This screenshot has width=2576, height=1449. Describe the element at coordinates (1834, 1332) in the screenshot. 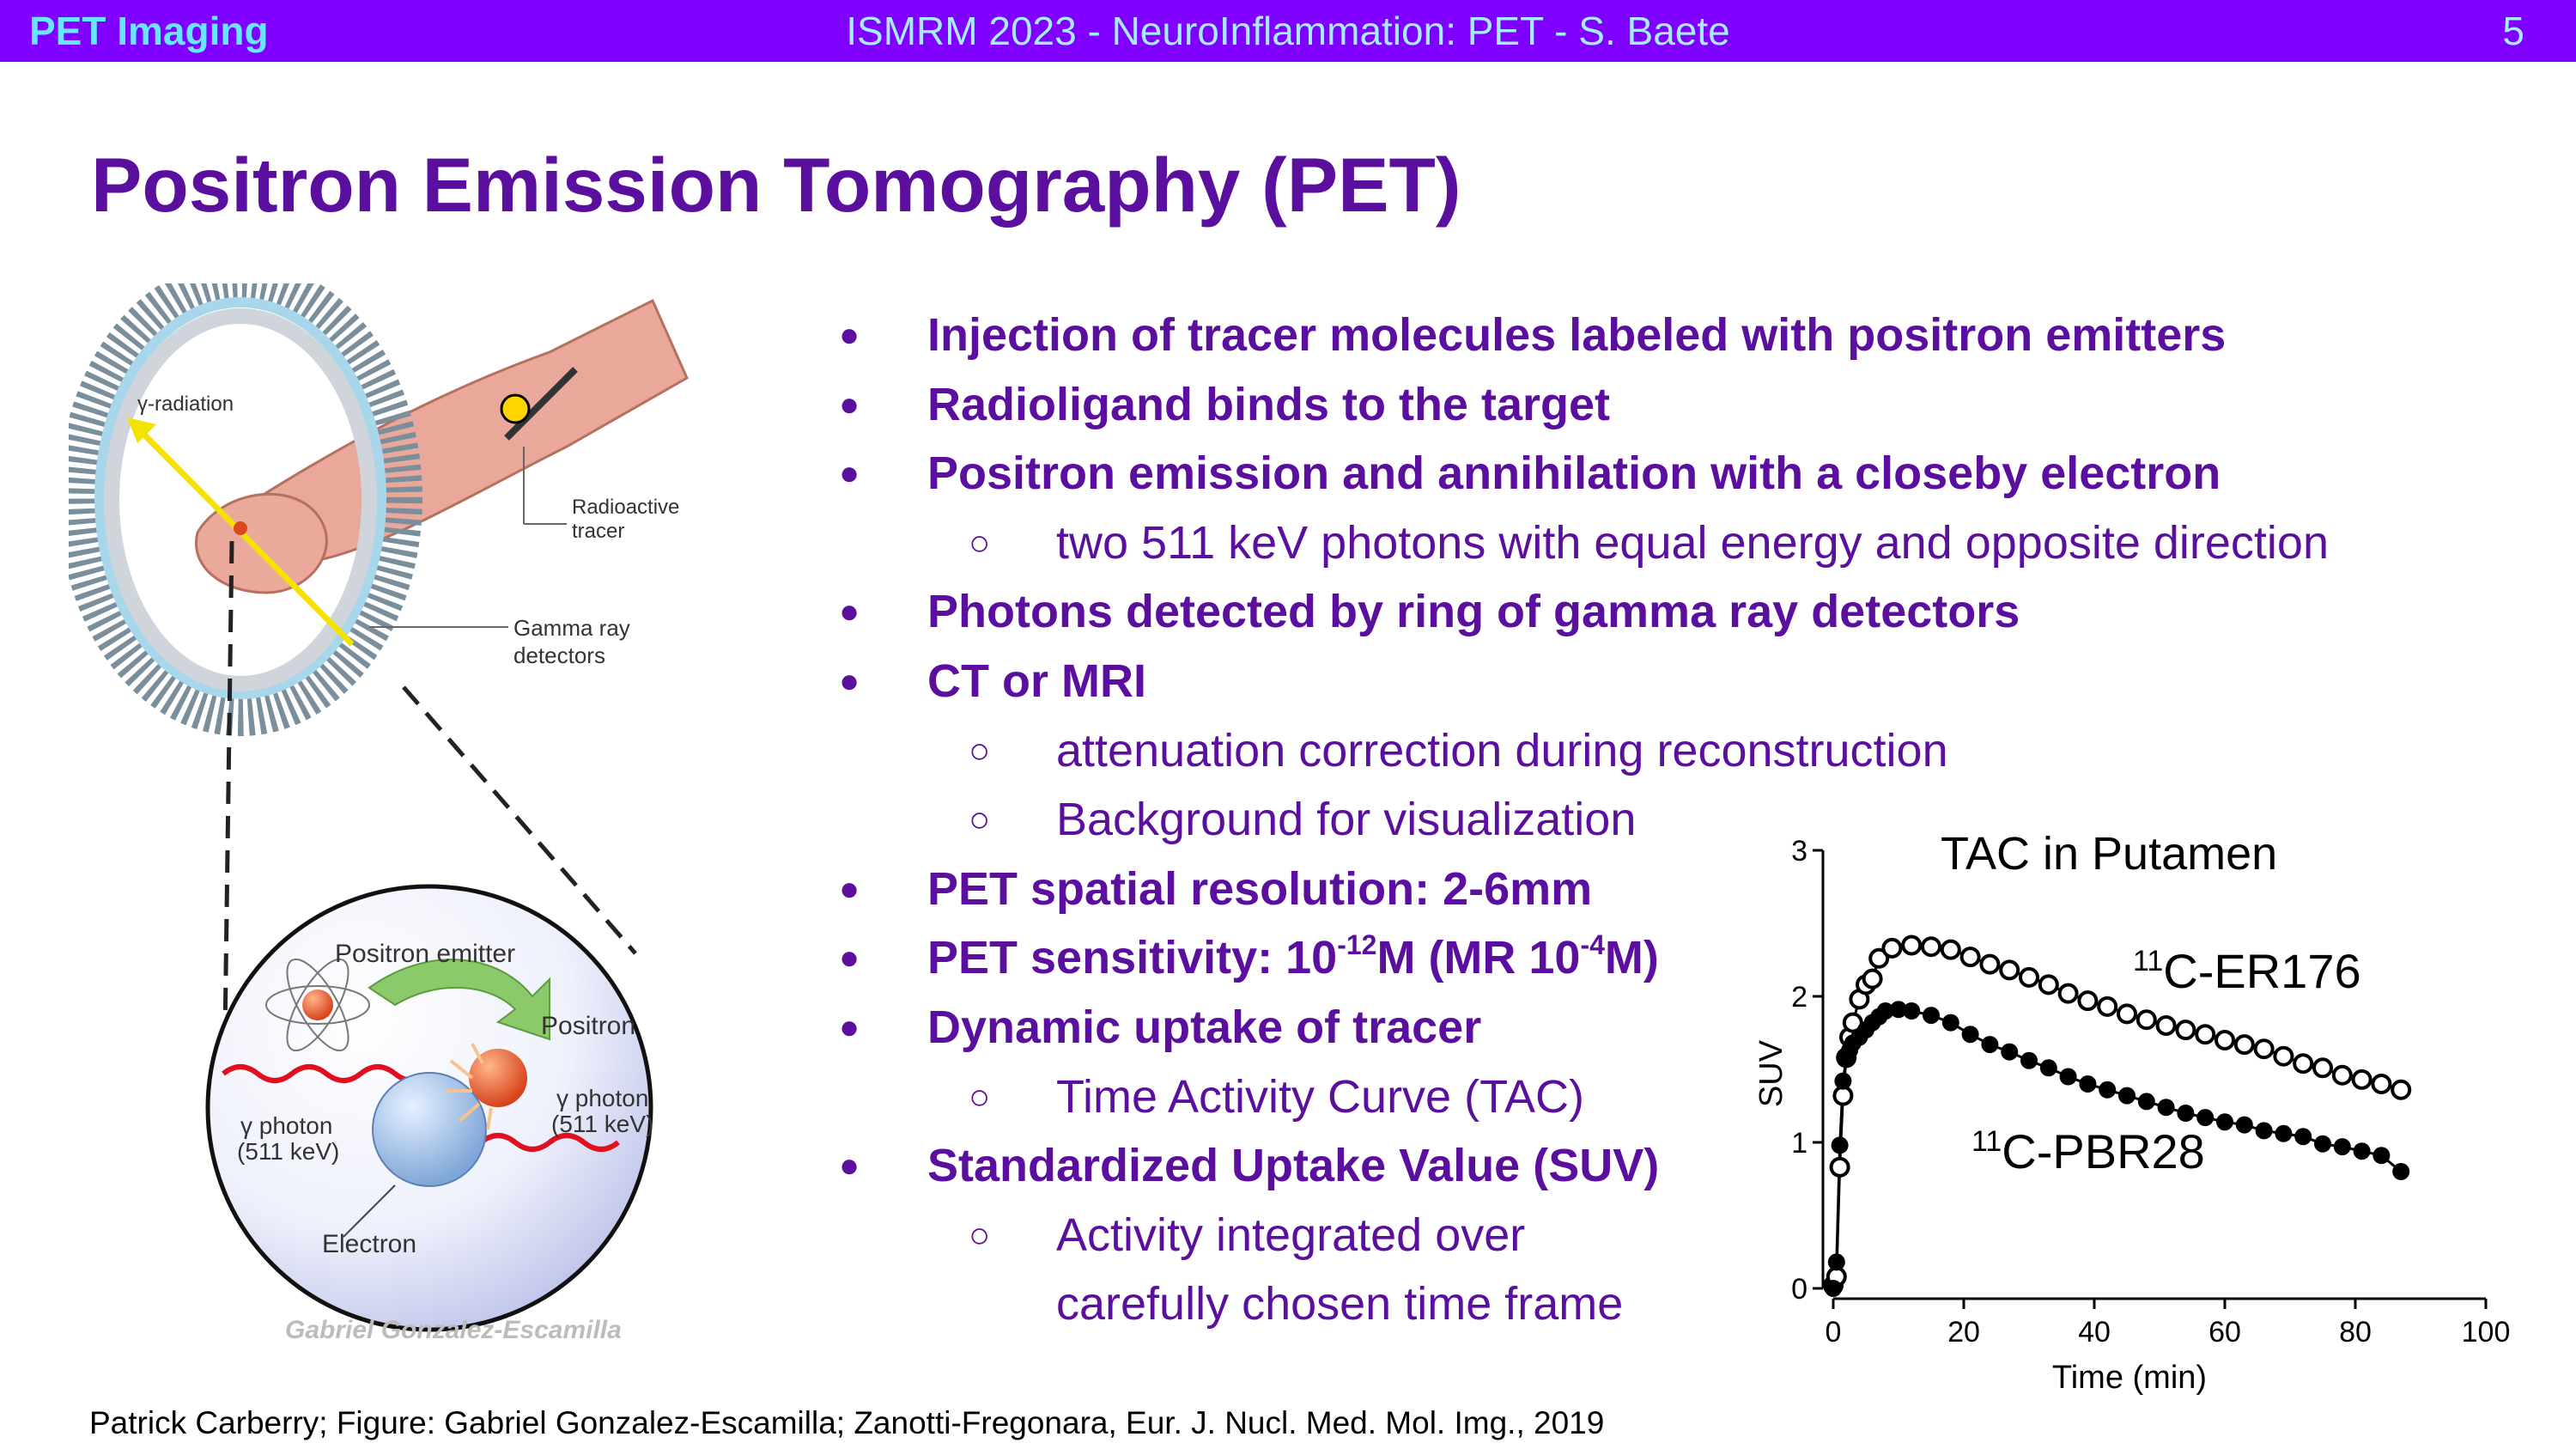

I see `x-tick-label: 0` at that location.